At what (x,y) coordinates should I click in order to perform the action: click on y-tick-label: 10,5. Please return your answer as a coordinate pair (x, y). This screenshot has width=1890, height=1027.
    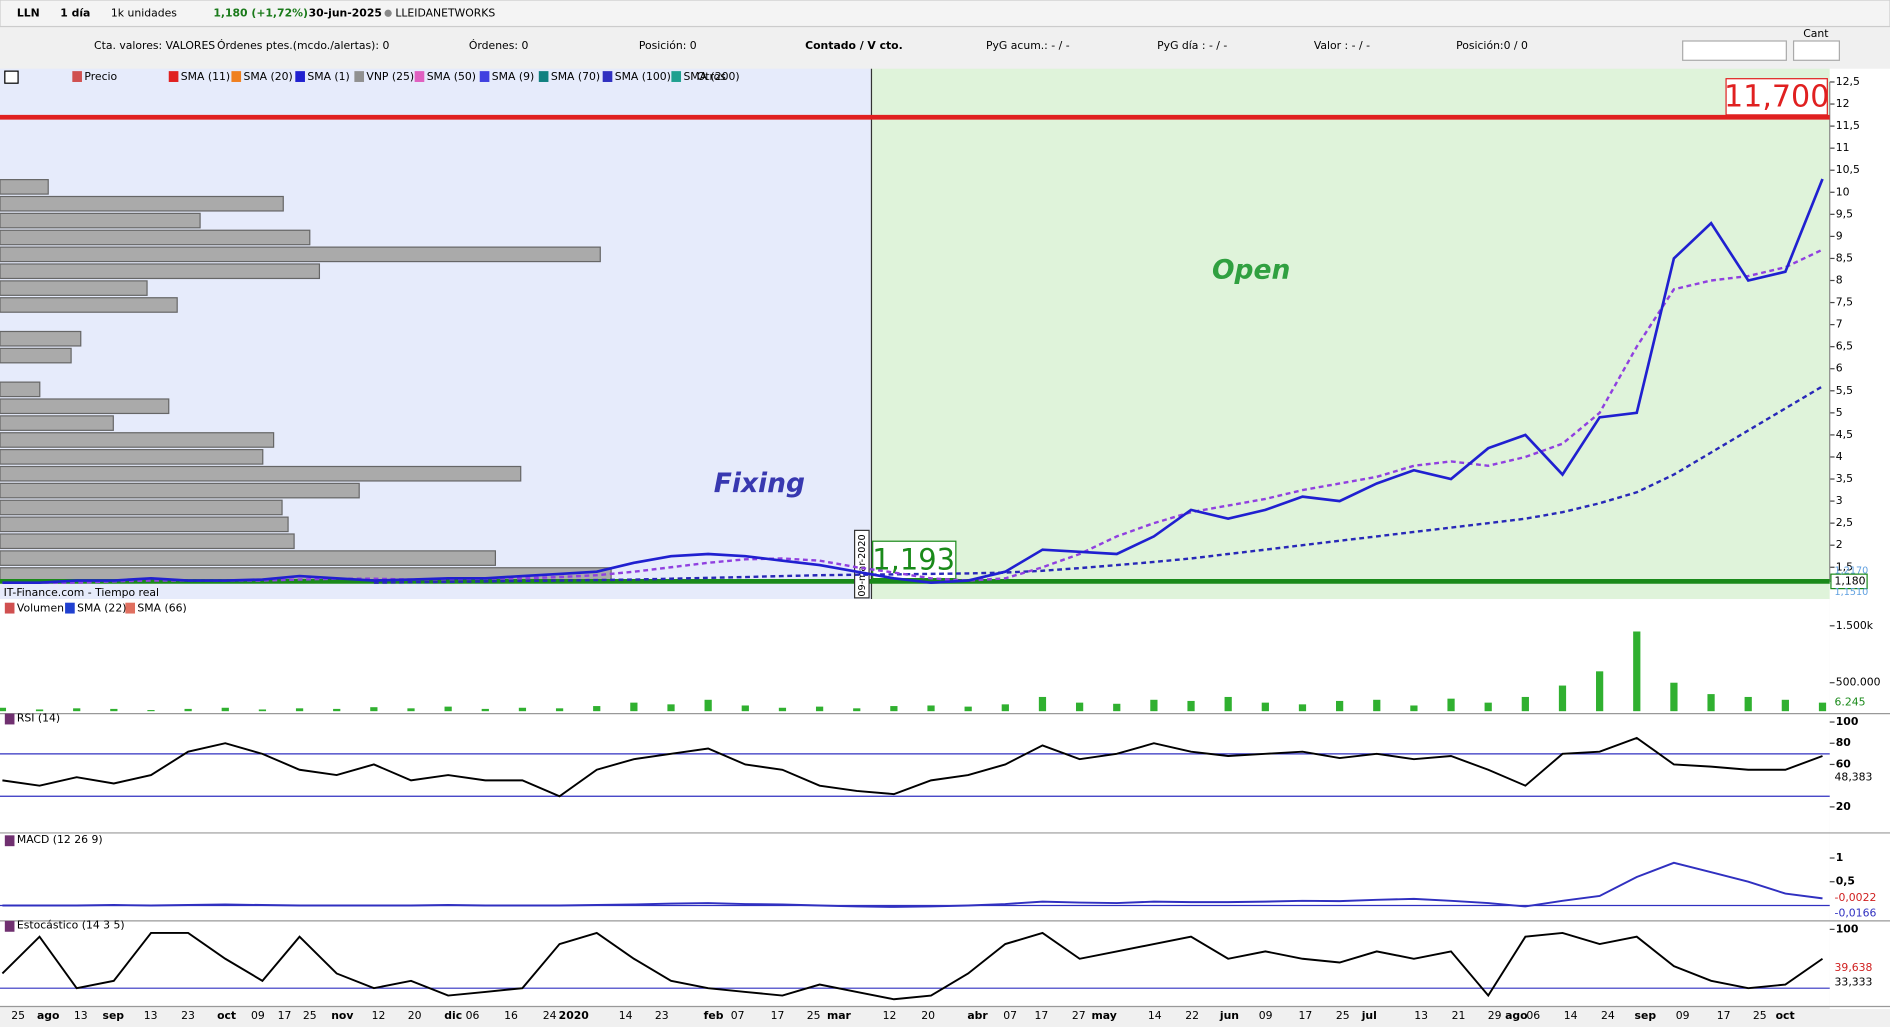
    Looking at the image, I should click on (1848, 169).